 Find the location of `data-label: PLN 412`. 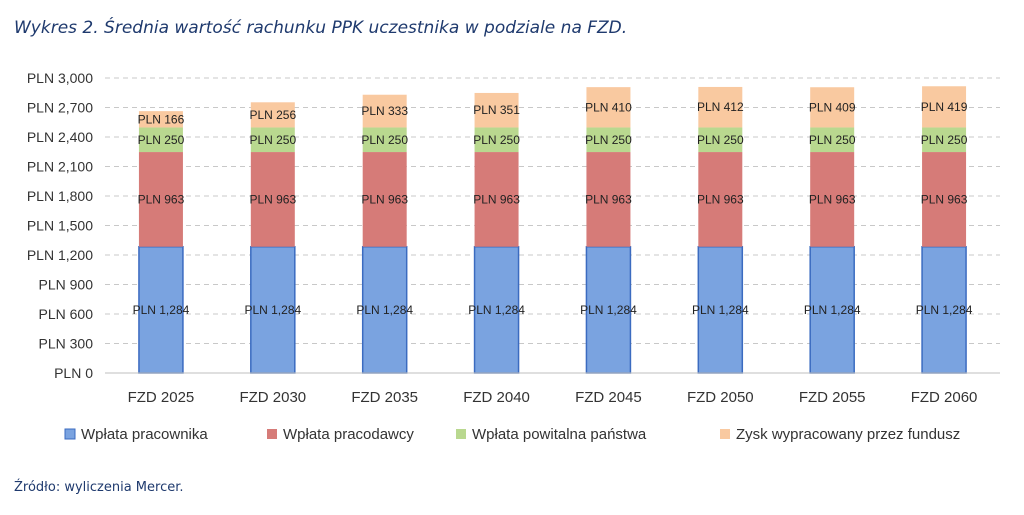

data-label: PLN 412 is located at coordinates (720, 107).